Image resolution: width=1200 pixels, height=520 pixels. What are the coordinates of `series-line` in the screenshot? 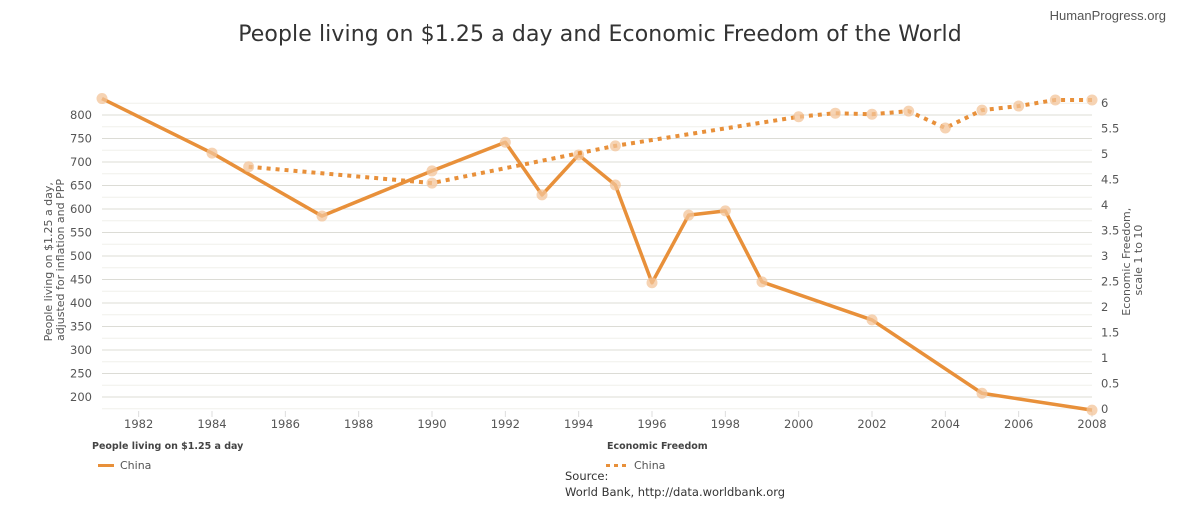 It's located at (670, 141).